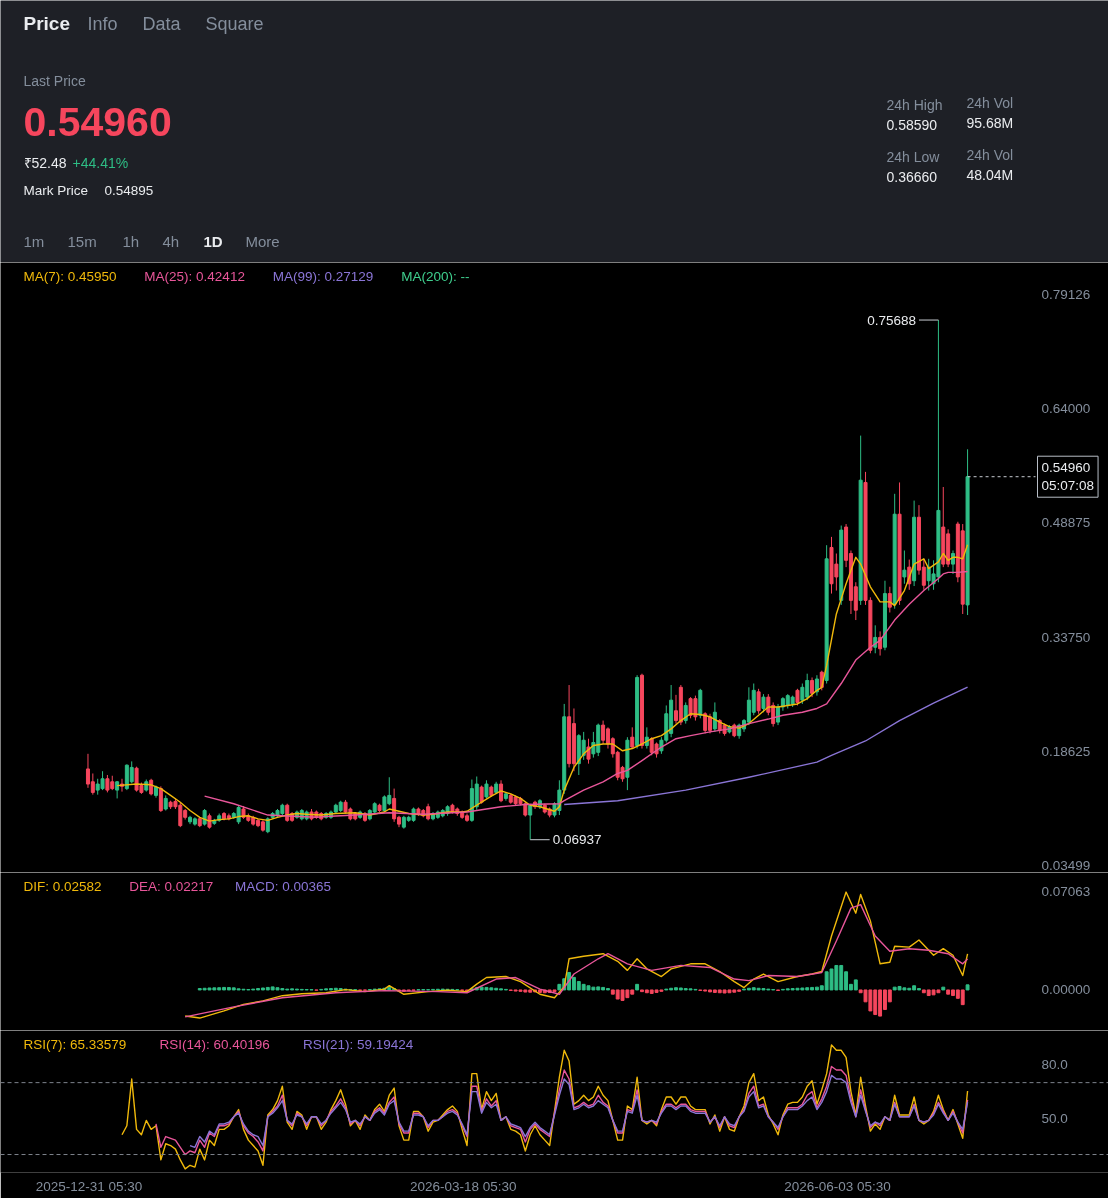 This screenshot has width=1108, height=1200. Describe the element at coordinates (463, 1186) in the screenshot. I see `x-tick-label: 2026-03-18 05:30` at that location.